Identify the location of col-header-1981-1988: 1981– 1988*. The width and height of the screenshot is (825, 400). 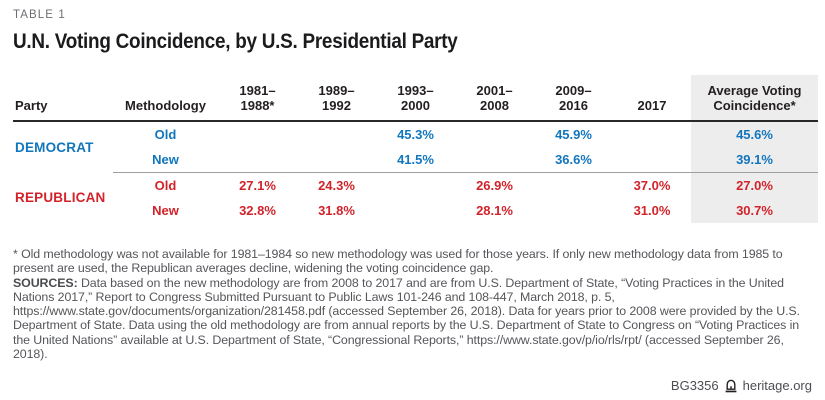
(257, 98).